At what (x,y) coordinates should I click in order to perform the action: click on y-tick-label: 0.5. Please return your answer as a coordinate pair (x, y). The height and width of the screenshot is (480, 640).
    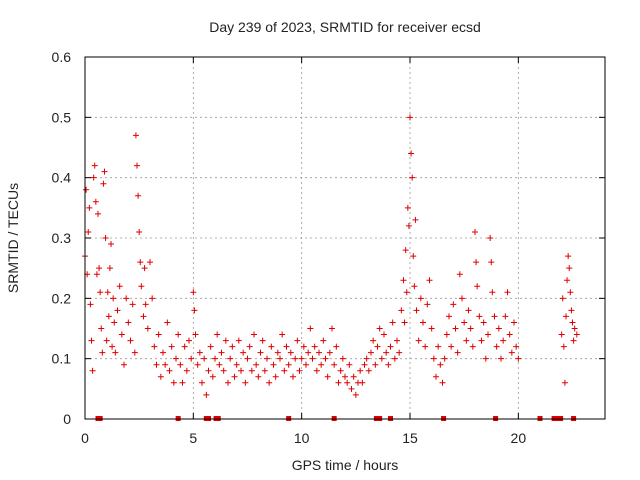
    Looking at the image, I should click on (62, 117).